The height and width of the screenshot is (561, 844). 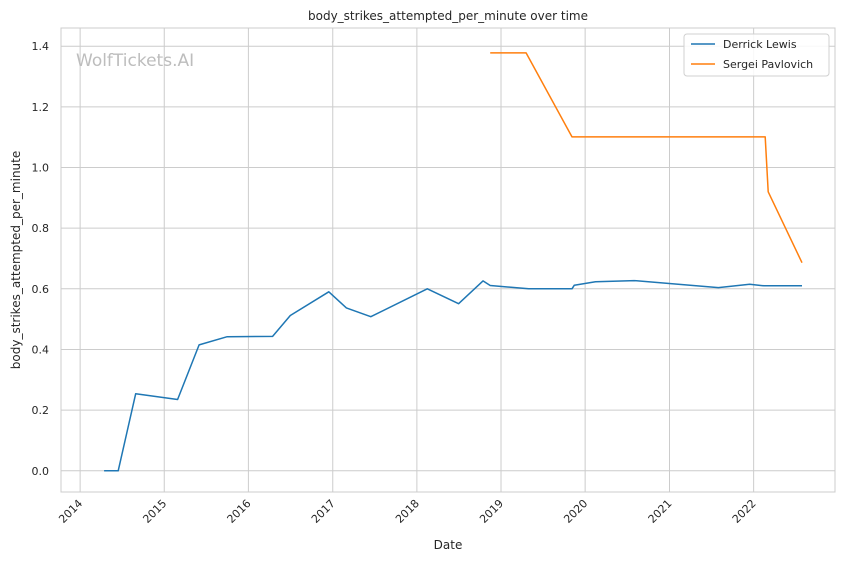 I want to click on watermark: WolfTickets.AI, so click(x=135, y=61).